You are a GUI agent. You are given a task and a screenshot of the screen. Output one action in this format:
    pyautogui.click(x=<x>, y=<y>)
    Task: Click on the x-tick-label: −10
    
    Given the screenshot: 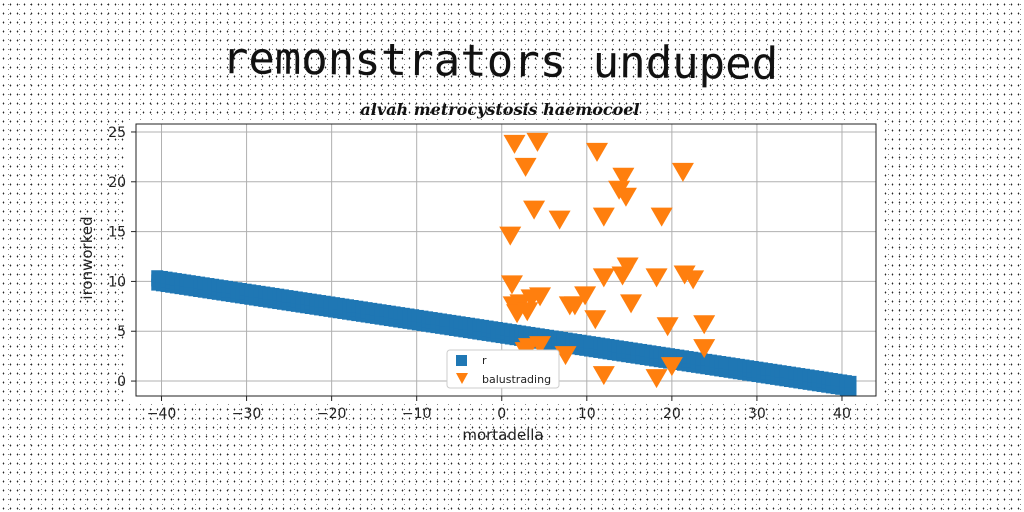 What is the action you would take?
    pyautogui.click(x=417, y=414)
    